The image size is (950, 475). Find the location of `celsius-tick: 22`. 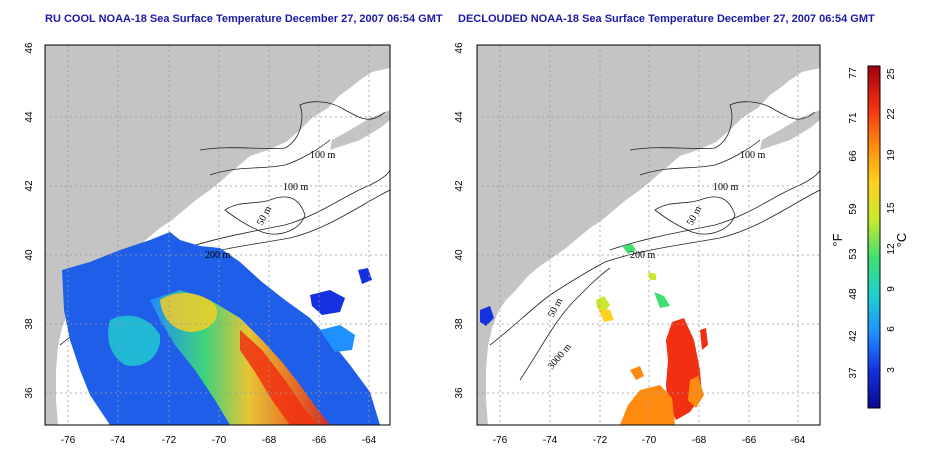

celsius-tick: 22 is located at coordinates (891, 114).